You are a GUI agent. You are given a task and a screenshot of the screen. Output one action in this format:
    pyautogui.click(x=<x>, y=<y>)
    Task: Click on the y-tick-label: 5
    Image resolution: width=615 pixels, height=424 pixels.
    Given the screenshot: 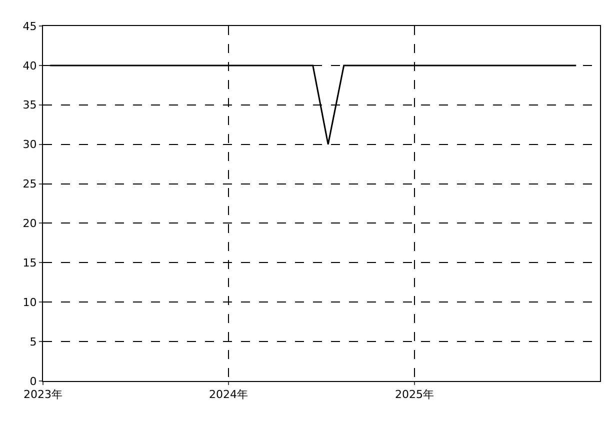 What is the action you would take?
    pyautogui.click(x=33, y=341)
    